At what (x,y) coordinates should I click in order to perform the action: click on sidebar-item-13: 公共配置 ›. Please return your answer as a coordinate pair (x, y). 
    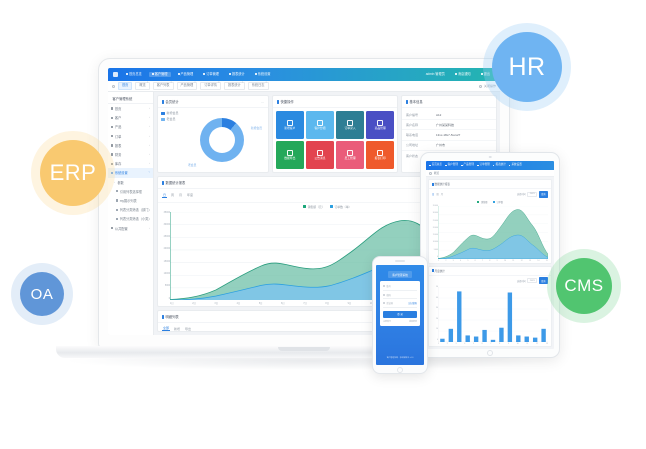
    Looking at the image, I should click on (130, 227).